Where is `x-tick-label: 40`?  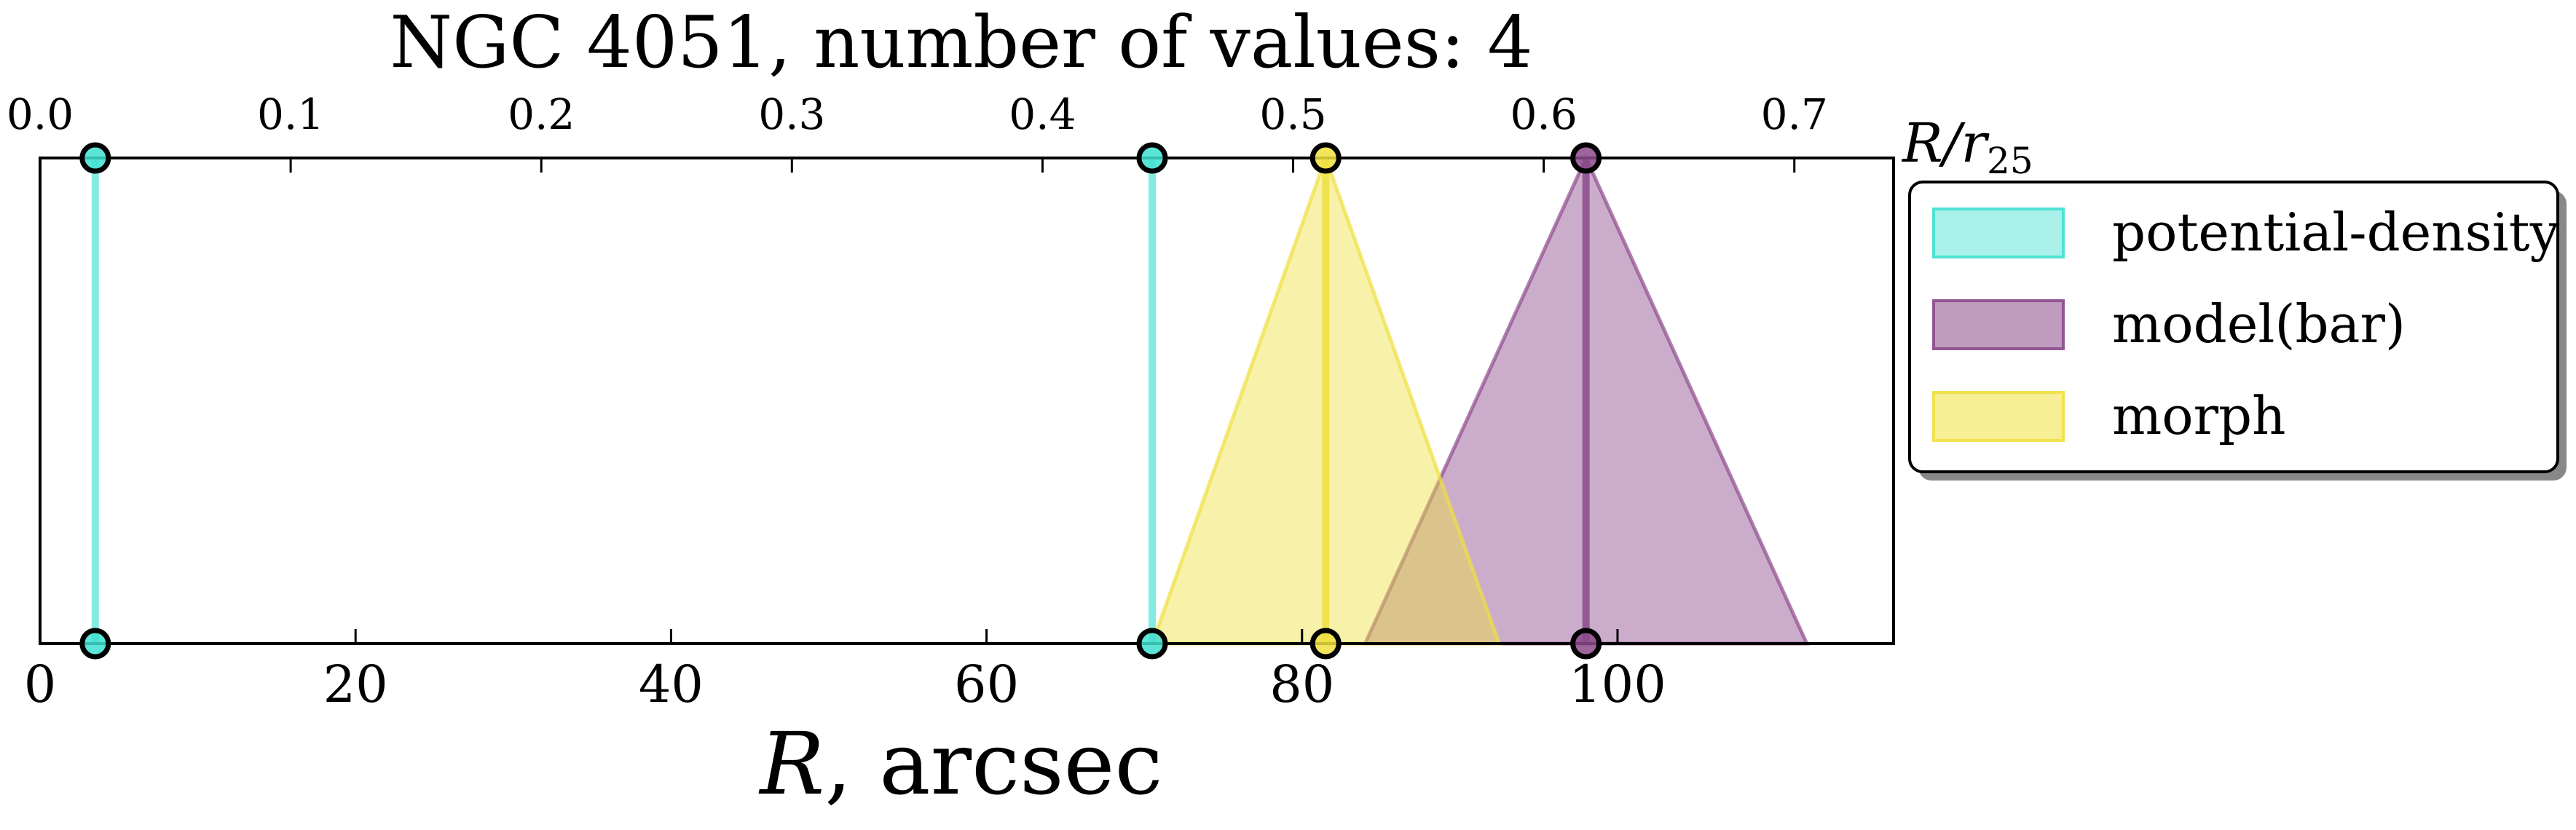 x-tick-label: 40 is located at coordinates (671, 684).